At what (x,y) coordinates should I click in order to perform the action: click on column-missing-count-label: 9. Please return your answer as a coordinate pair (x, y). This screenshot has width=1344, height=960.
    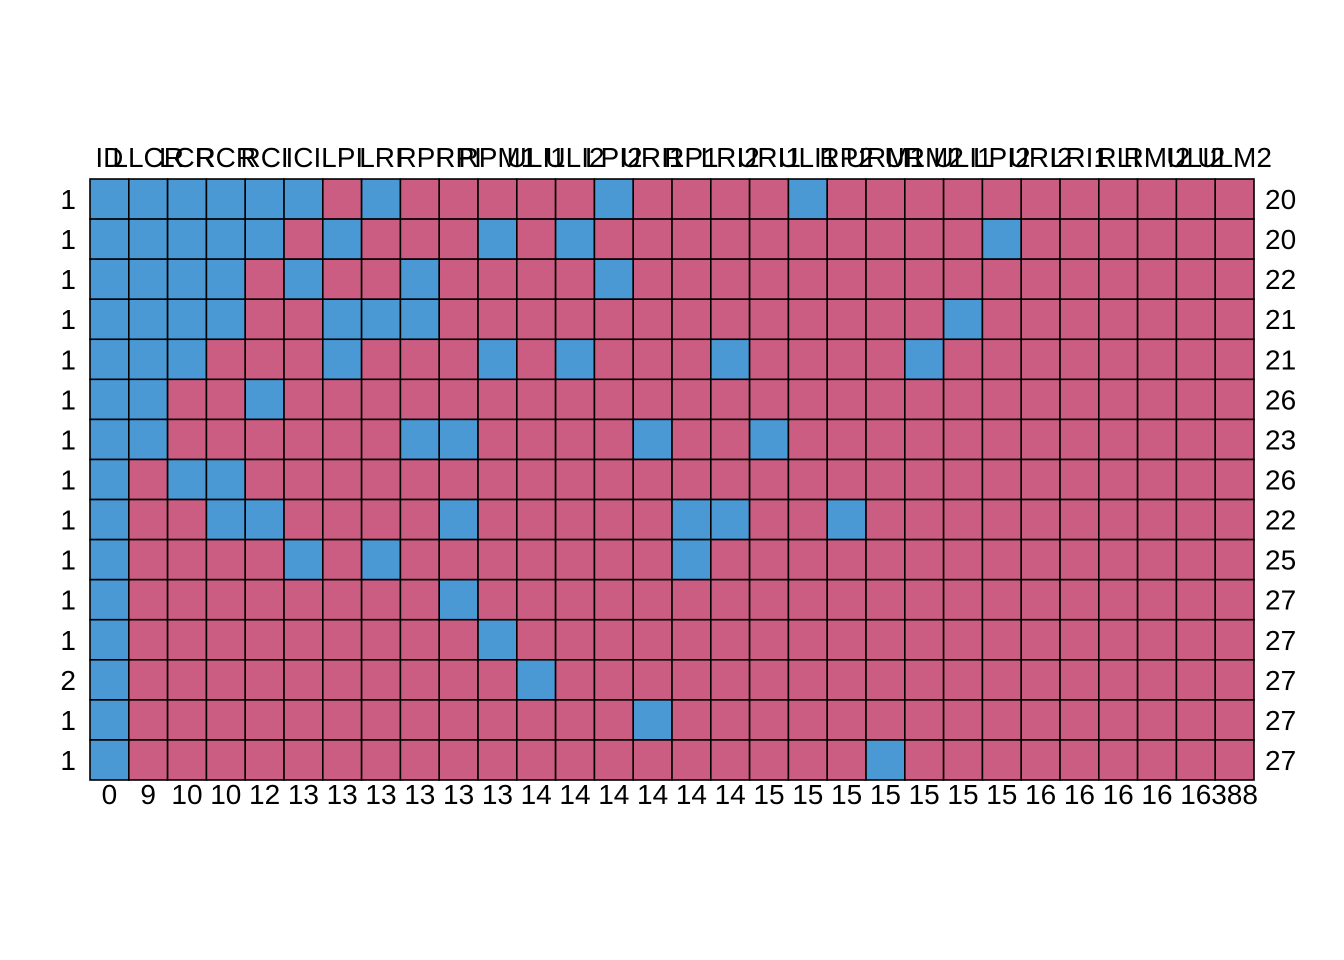
    Looking at the image, I should click on (148, 794).